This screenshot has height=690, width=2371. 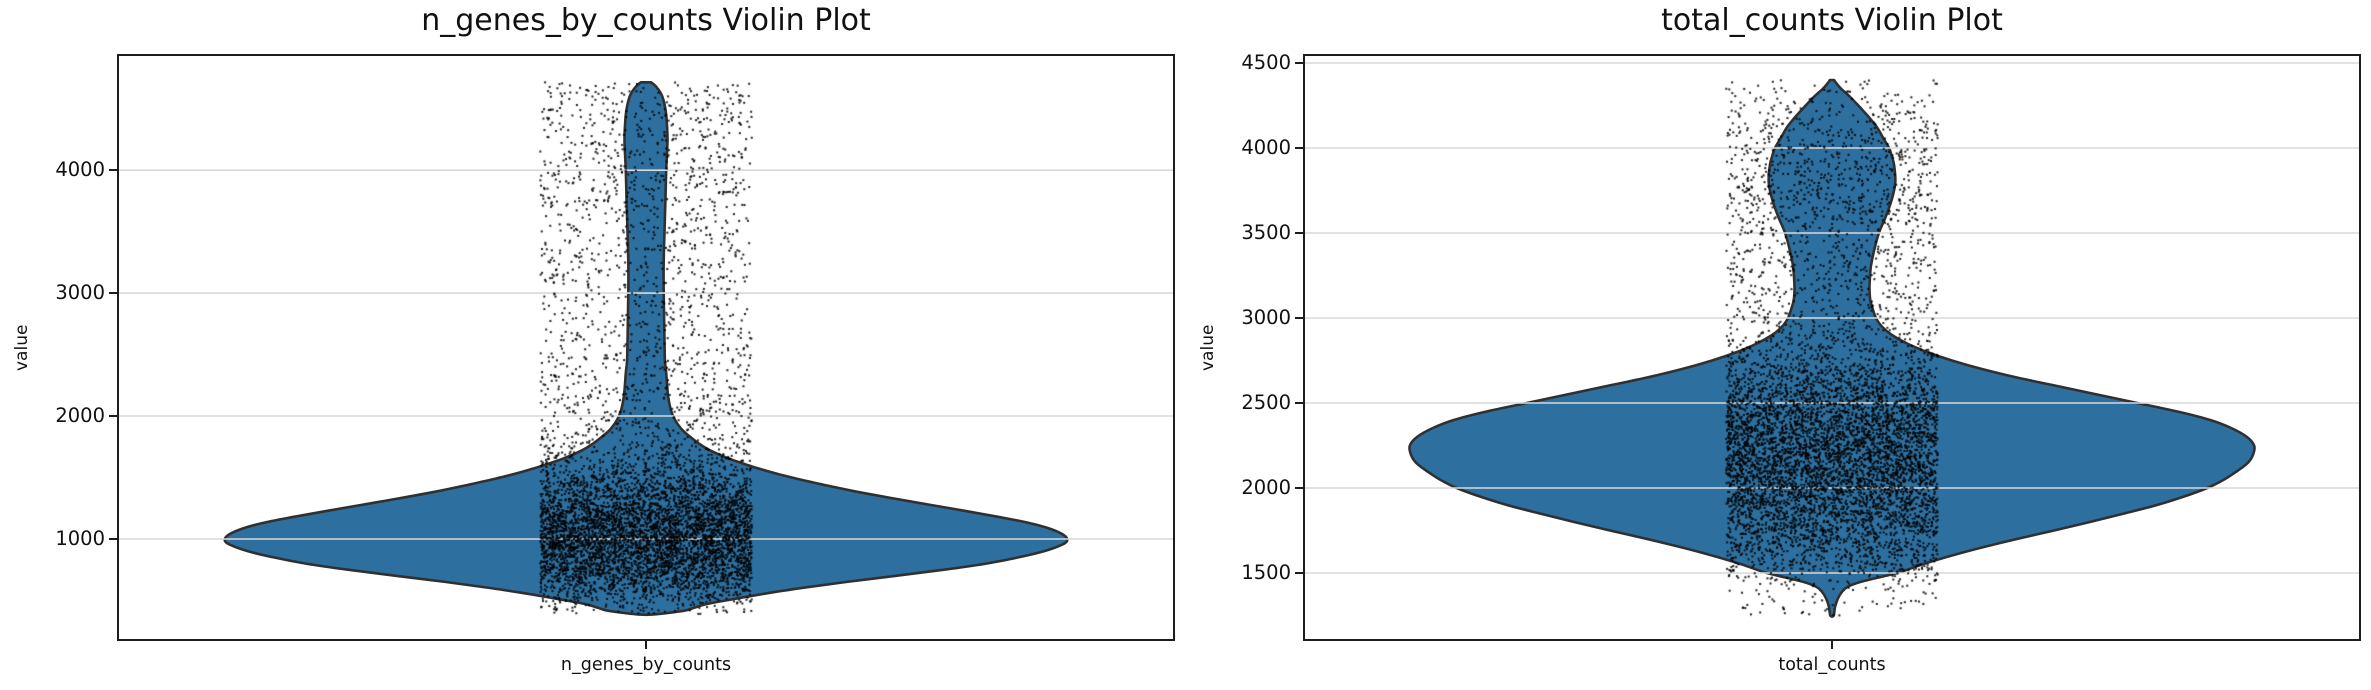 What do you see at coordinates (1832, 20) in the screenshot?
I see `plot-title: total_counts Violin Plot` at bounding box center [1832, 20].